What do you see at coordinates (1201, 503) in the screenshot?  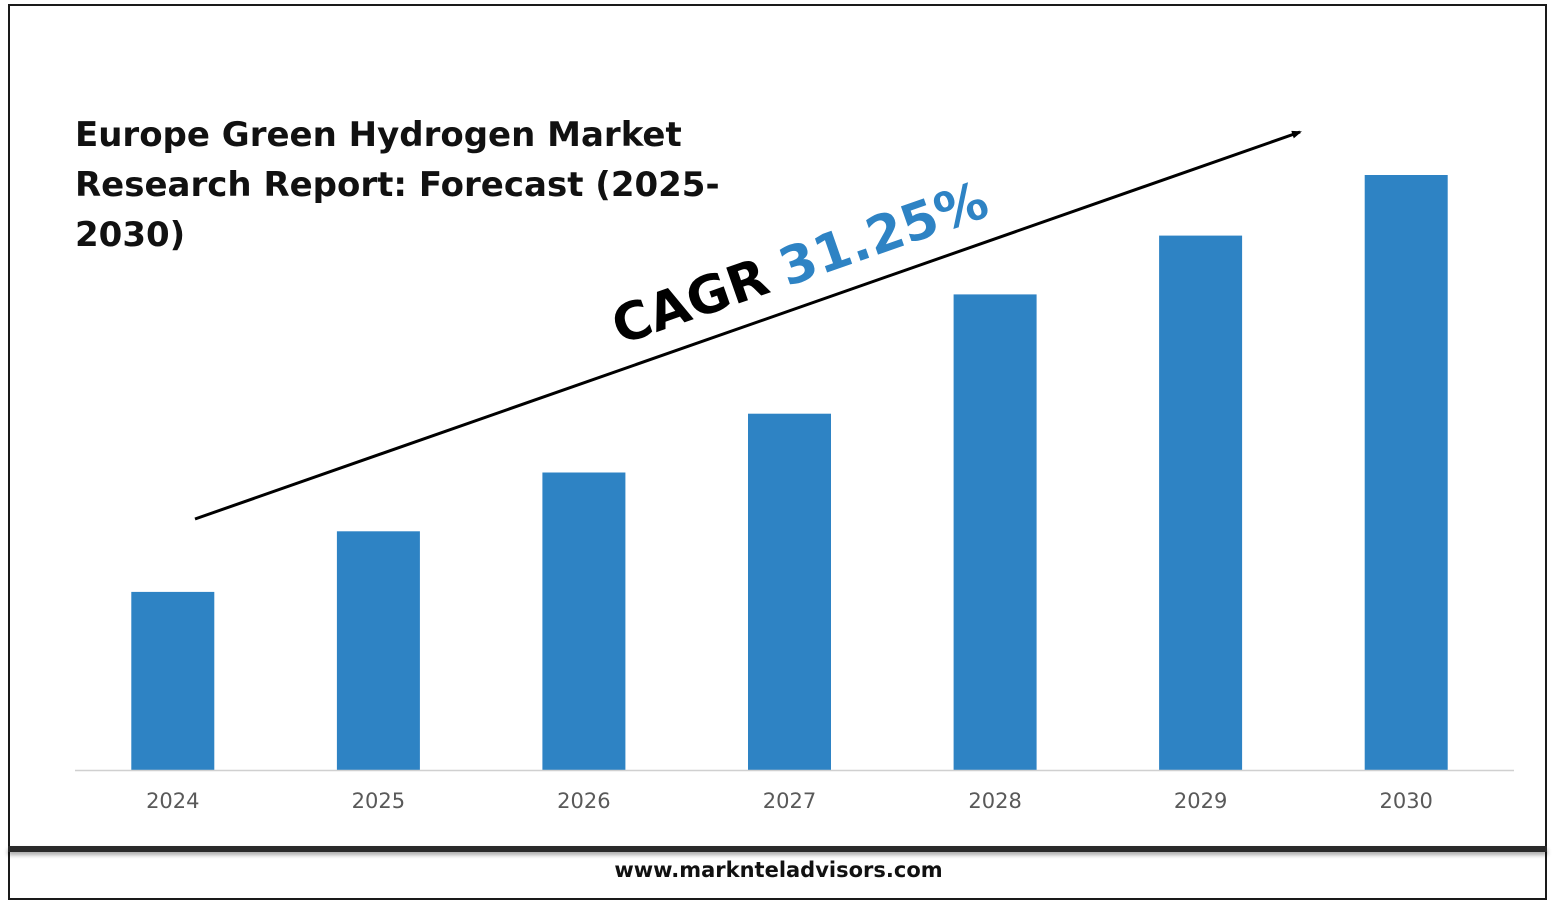 I see `bar-2029` at bounding box center [1201, 503].